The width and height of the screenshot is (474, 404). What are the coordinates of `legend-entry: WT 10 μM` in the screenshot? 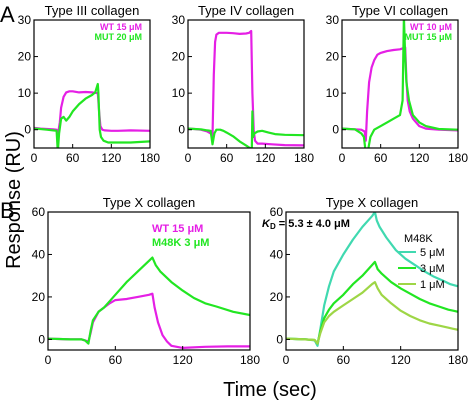 It's located at (431, 27).